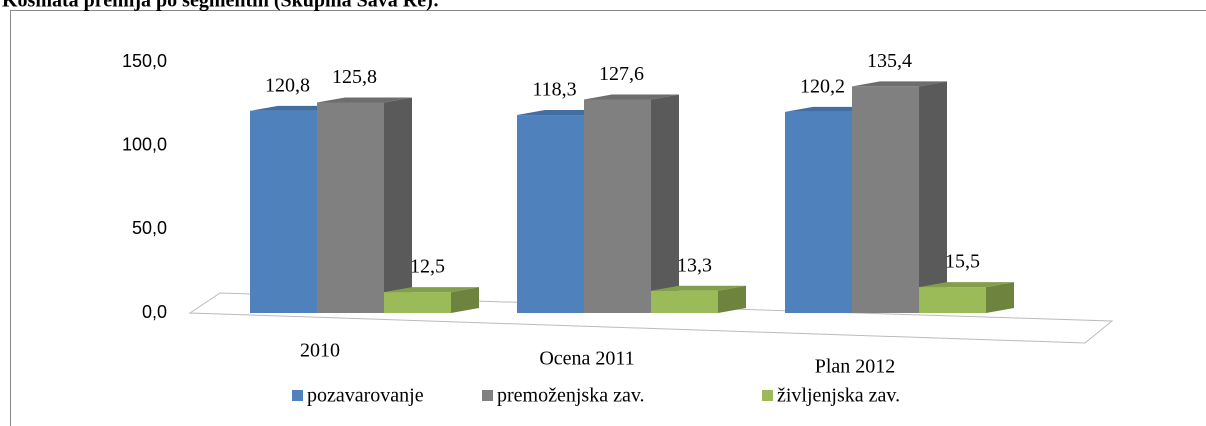 The height and width of the screenshot is (426, 1206). I want to click on x-tick-label: Plan 2012, so click(855, 367).